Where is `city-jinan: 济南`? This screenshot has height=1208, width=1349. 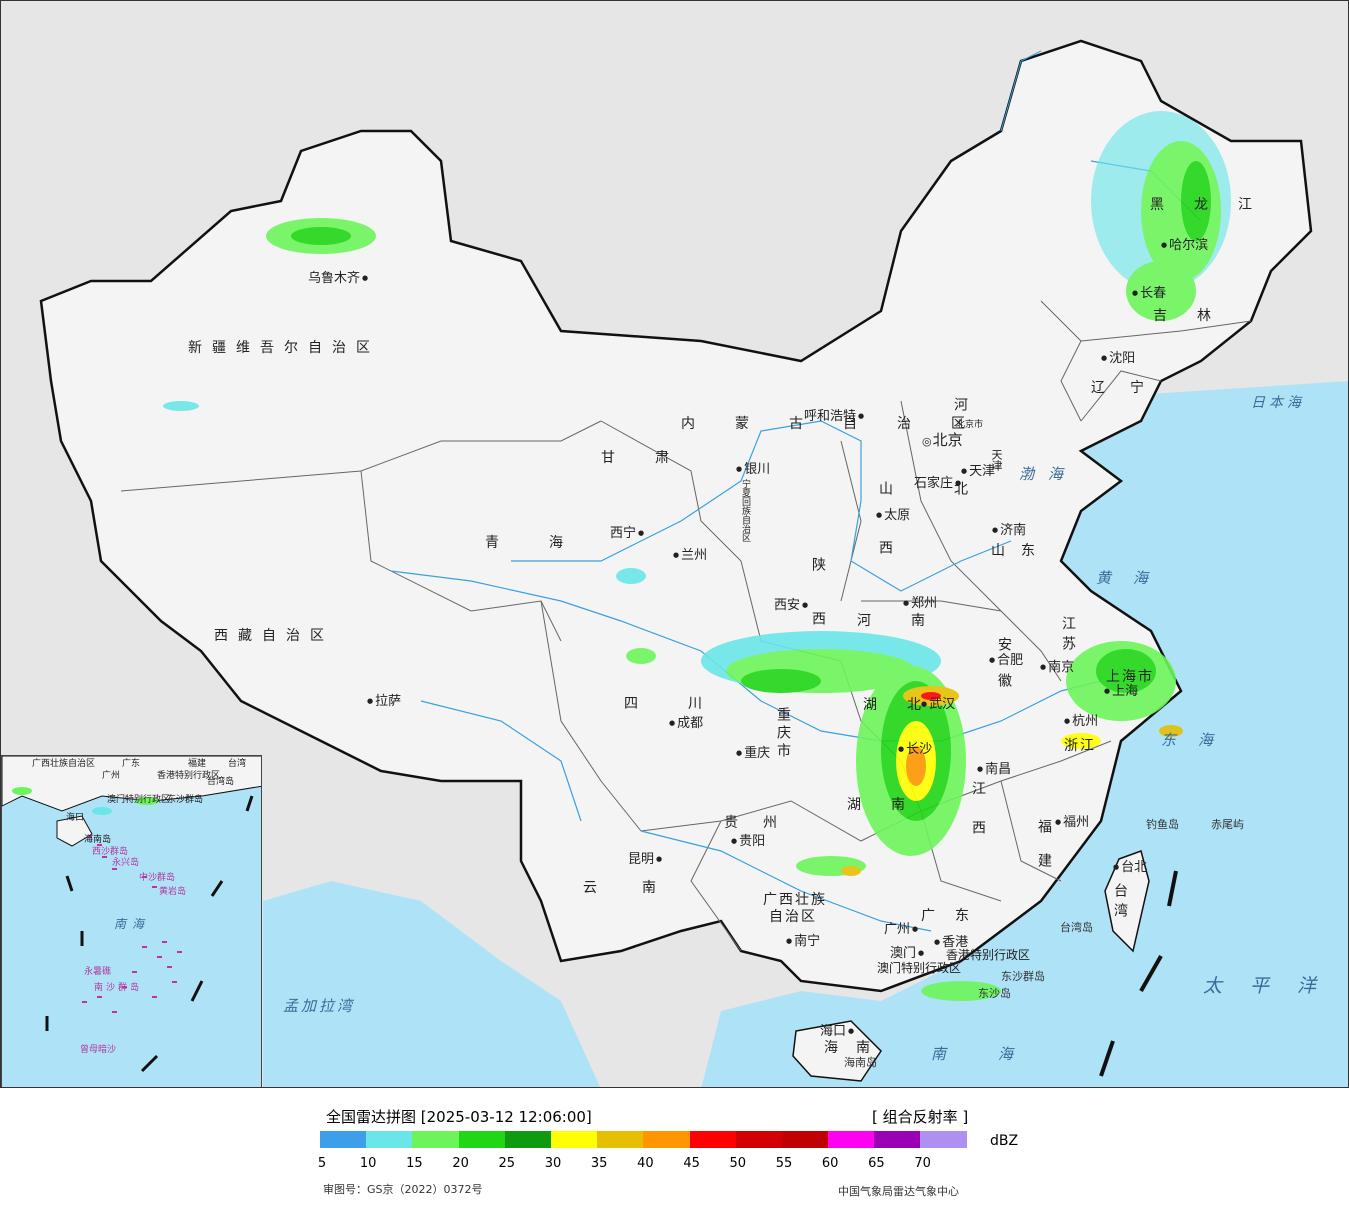
city-jinan: 济南 is located at coordinates (1009, 530).